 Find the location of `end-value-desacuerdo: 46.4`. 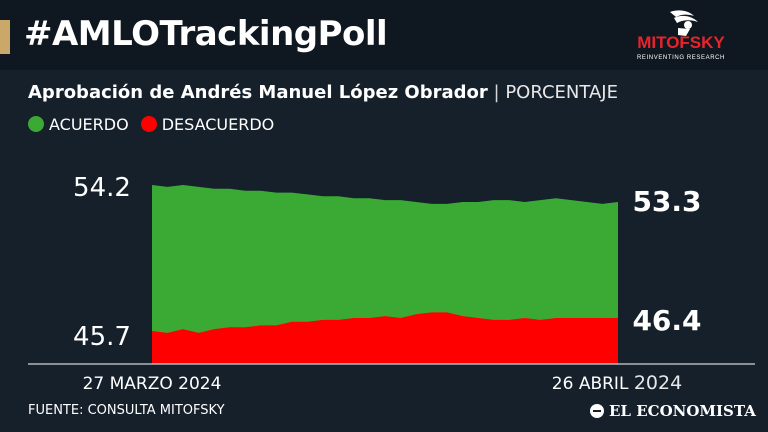

end-value-desacuerdo: 46.4 is located at coordinates (666, 320).